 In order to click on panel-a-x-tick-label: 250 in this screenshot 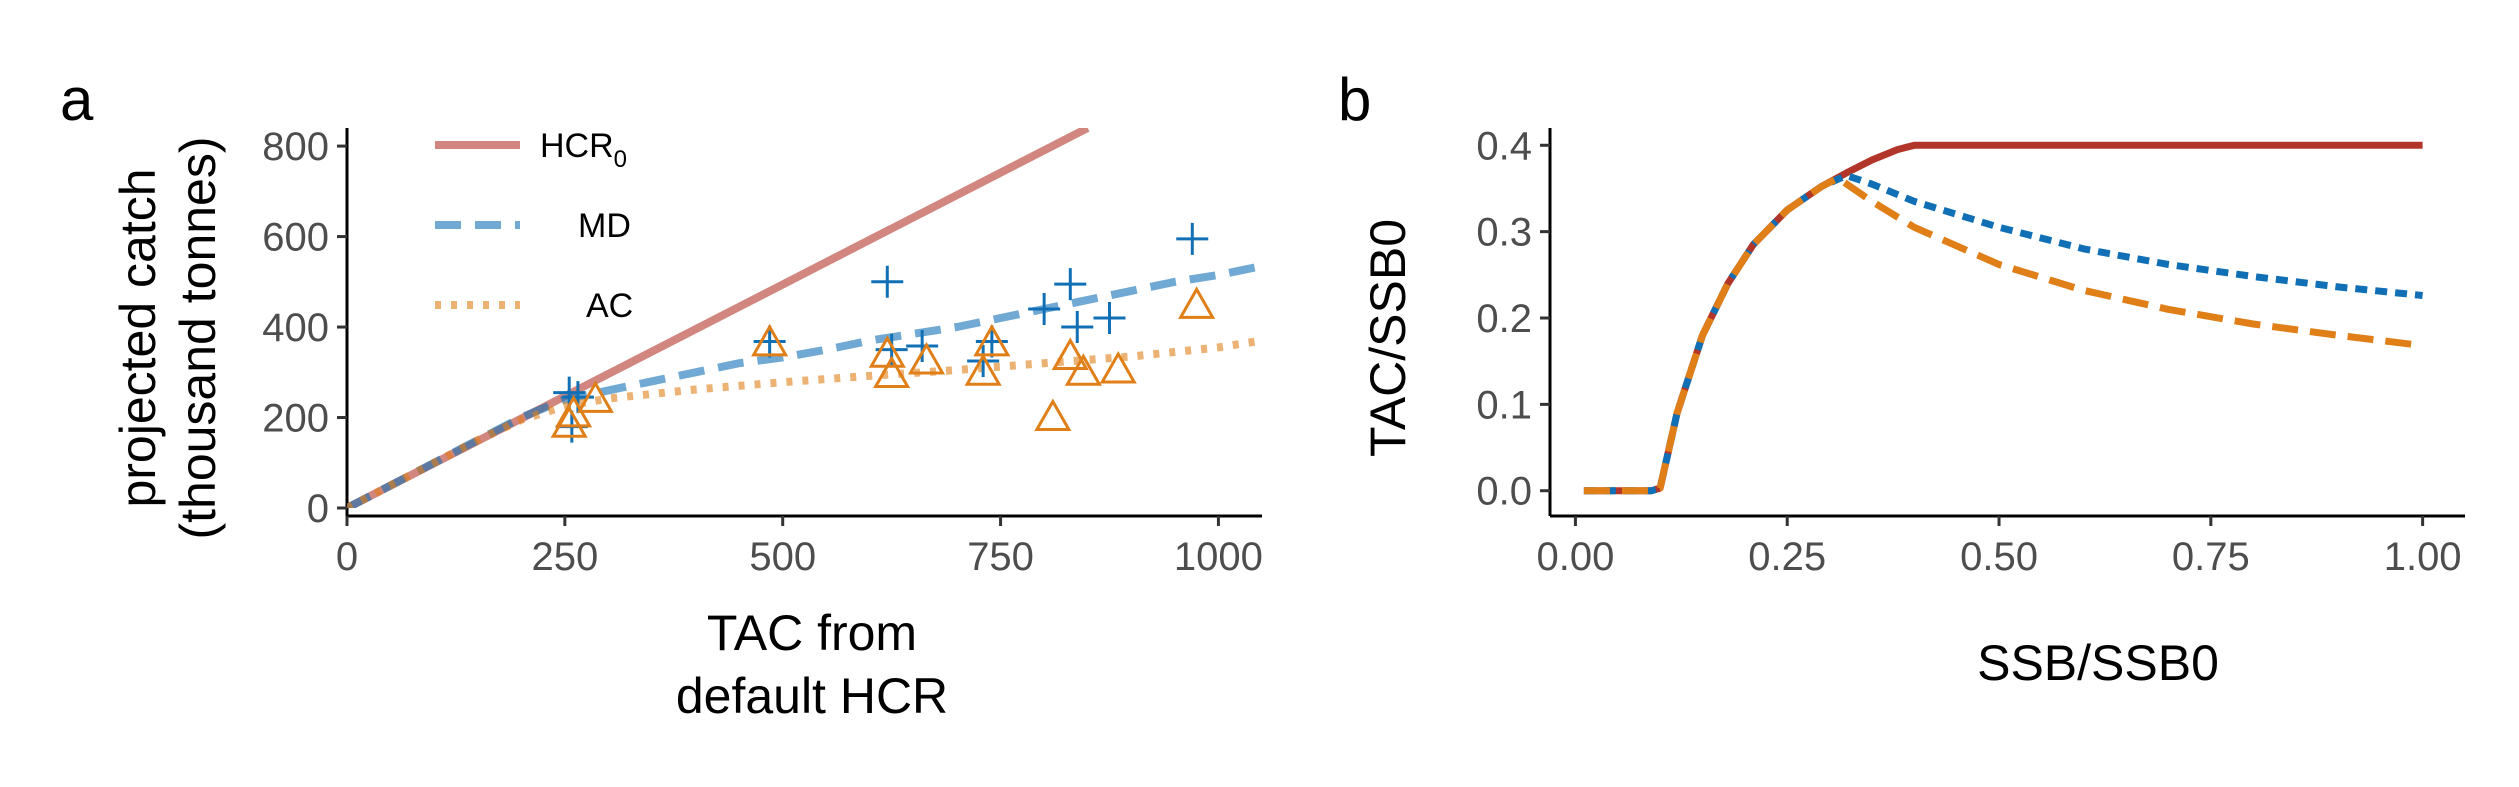, I will do `click(564, 557)`.